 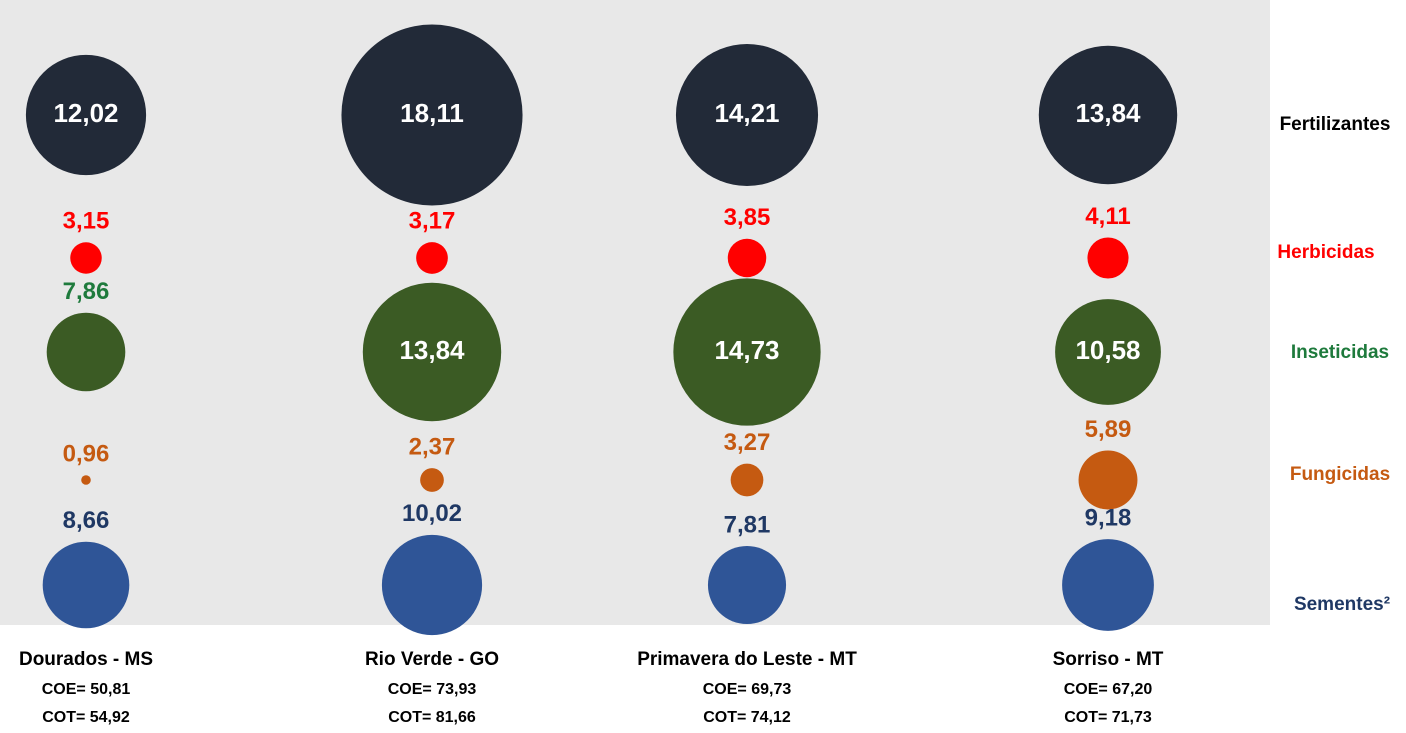 What do you see at coordinates (432, 717) in the screenshot?
I see `cost-label: COT= 81,66` at bounding box center [432, 717].